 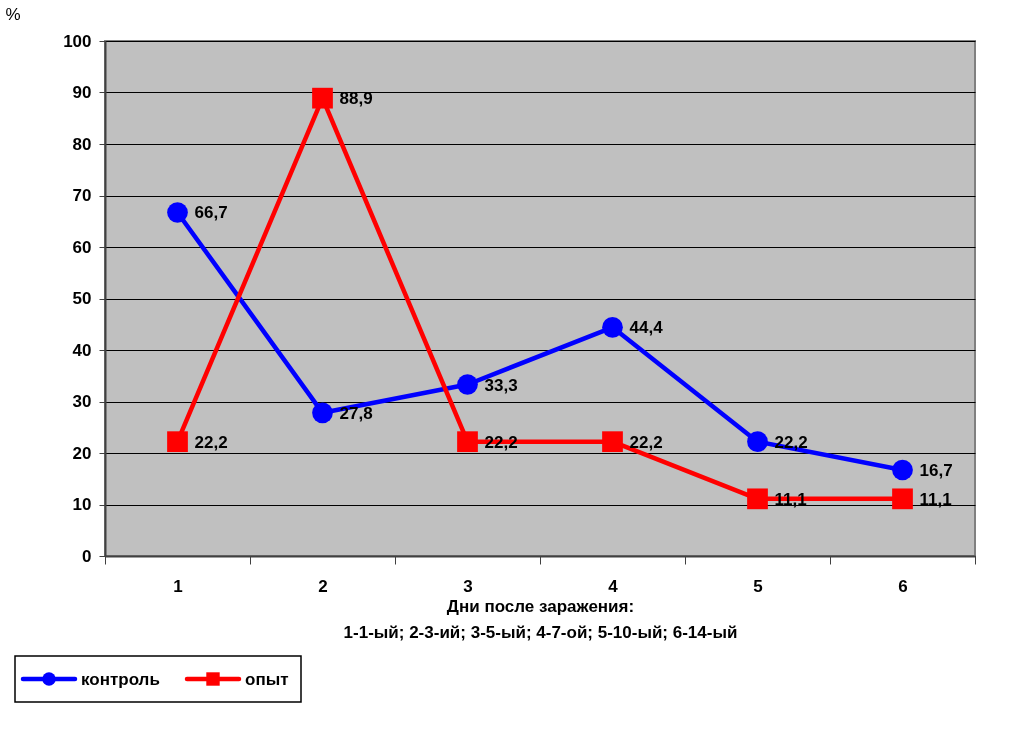 What do you see at coordinates (77, 41) in the screenshot?
I see `y-tick-label: 100` at bounding box center [77, 41].